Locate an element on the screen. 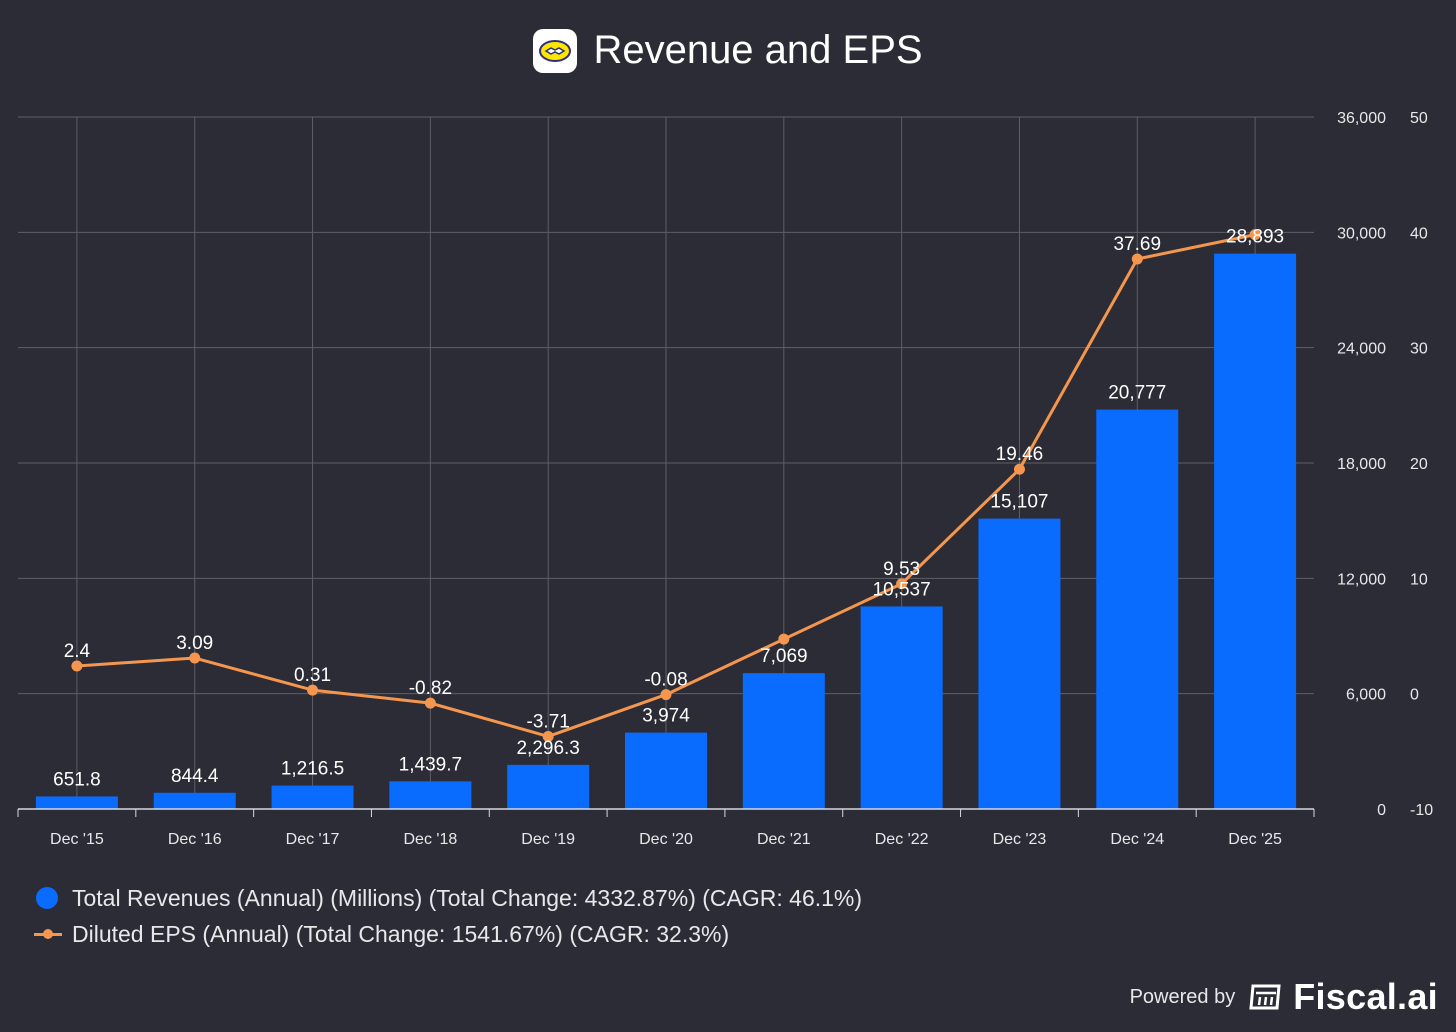 The height and width of the screenshot is (1032, 1456). legend-swatch-circle-icon is located at coordinates (47, 898).